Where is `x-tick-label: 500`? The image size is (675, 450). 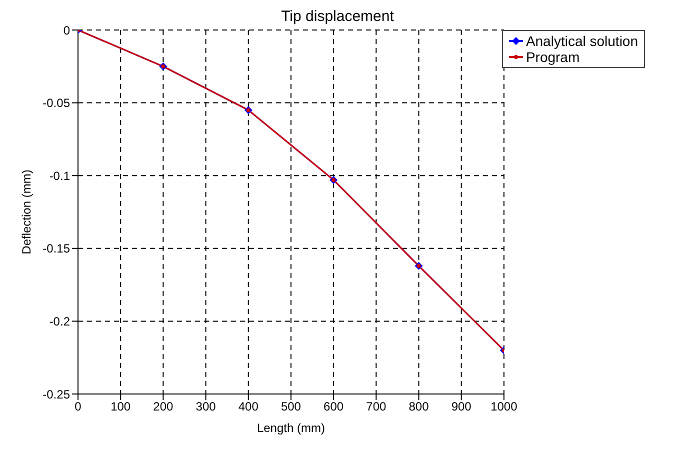
x-tick-label: 500 is located at coordinates (291, 407).